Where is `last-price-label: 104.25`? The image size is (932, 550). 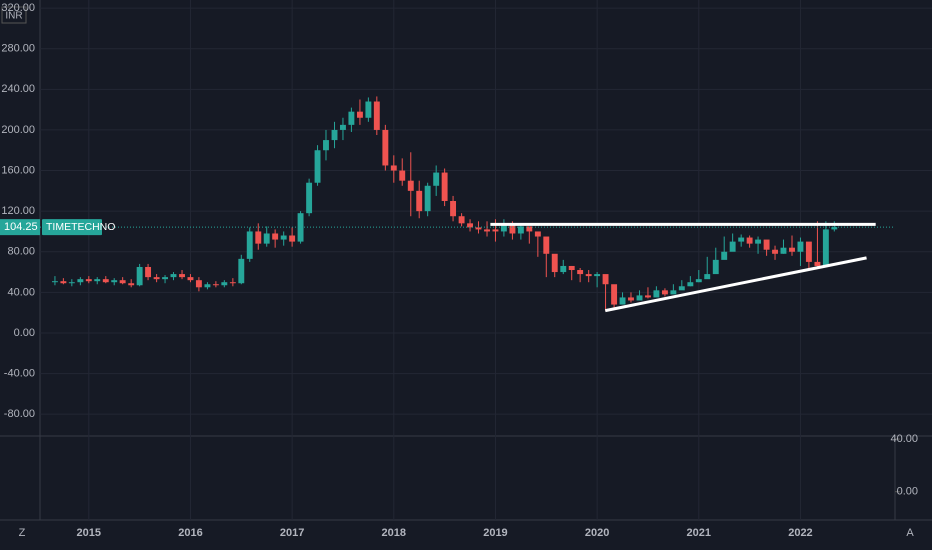
last-price-label: 104.25 is located at coordinates (21, 227).